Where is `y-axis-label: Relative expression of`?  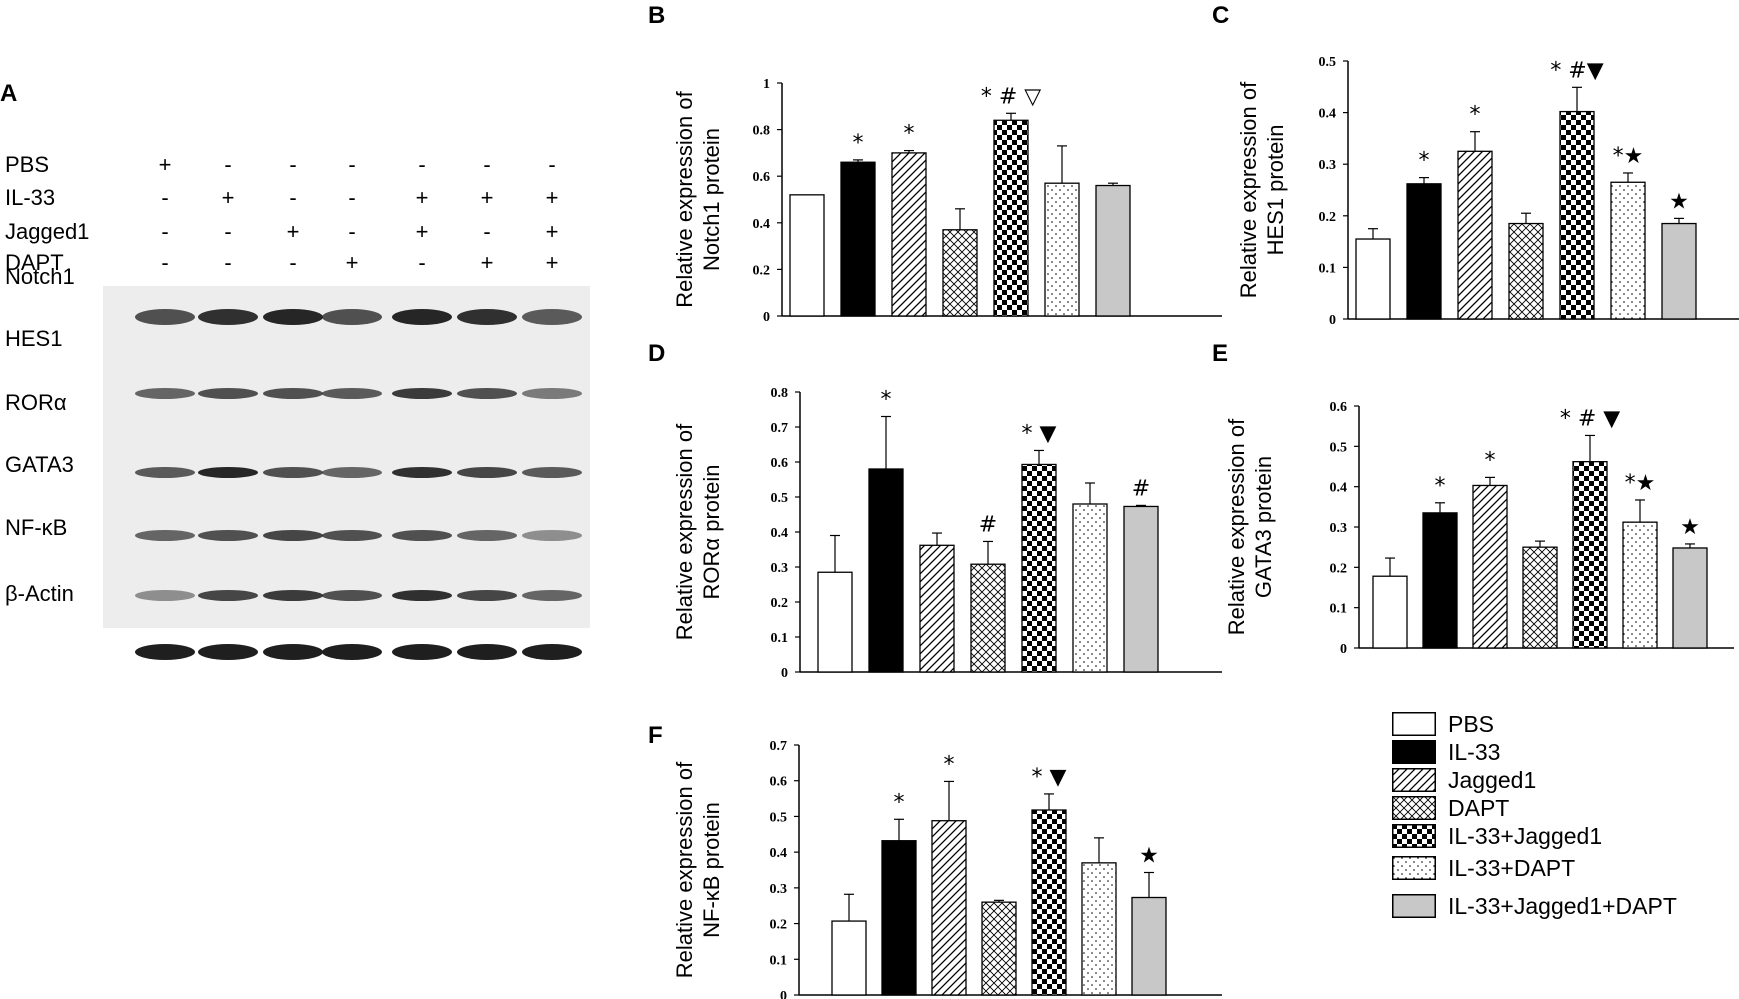 y-axis-label: Relative expression of is located at coordinates (684, 531).